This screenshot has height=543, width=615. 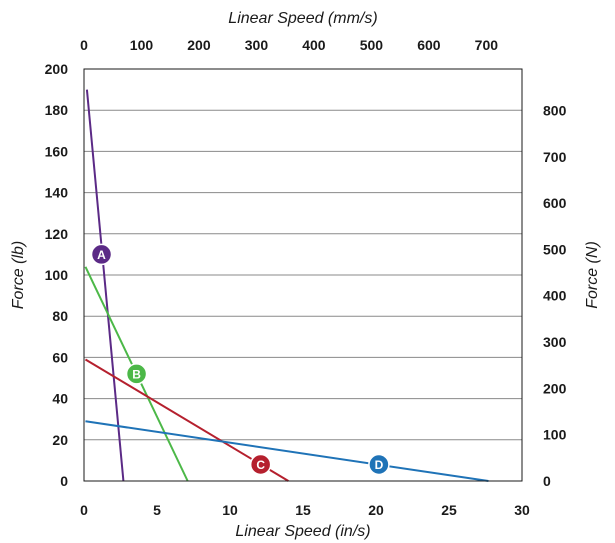 I want to click on y-tick-label: 140, so click(x=57, y=193).